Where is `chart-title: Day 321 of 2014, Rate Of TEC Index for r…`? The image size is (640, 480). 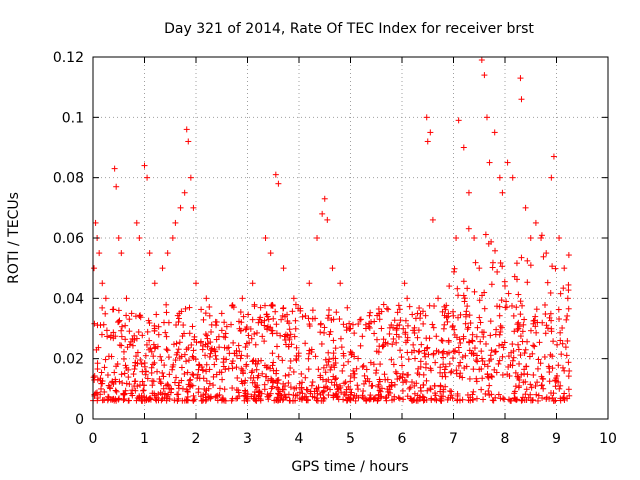 chart-title: Day 321 of 2014, Rate Of TEC Index for r… is located at coordinates (349, 29).